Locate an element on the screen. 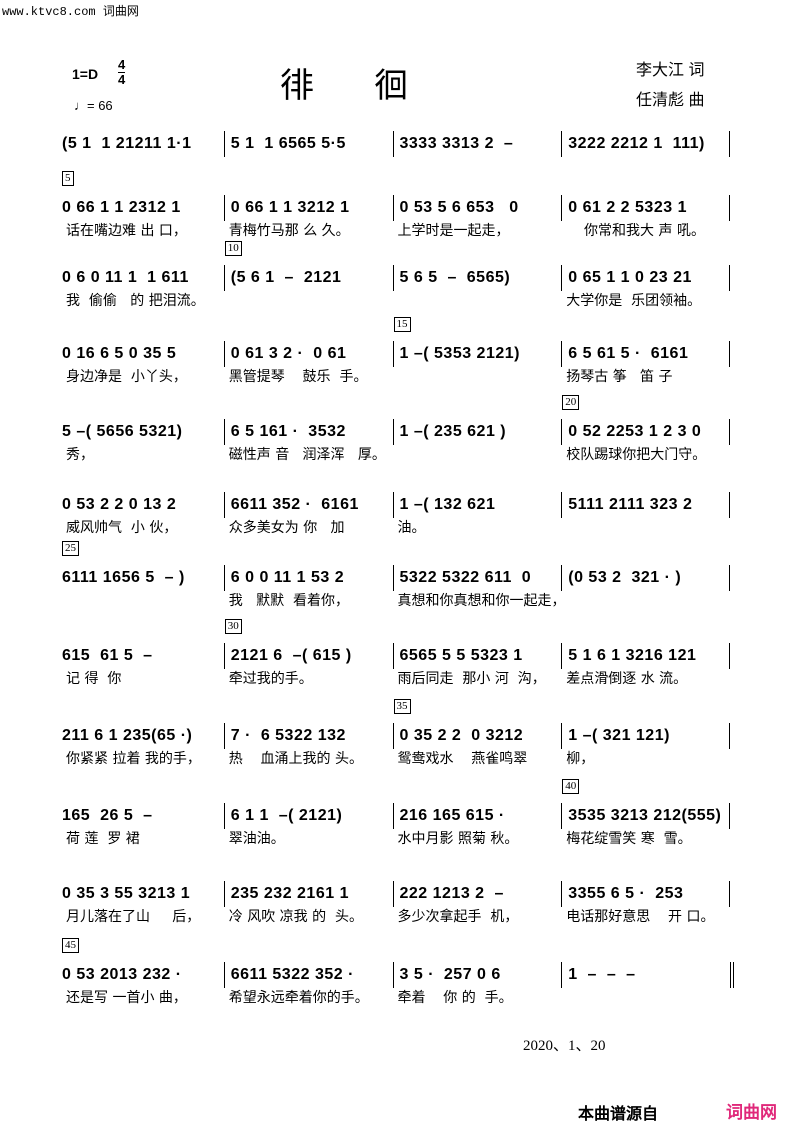 The image size is (793, 1124). measure: 6565 5 5 5323 1 雨后同走 那小 河 沟， is located at coordinates (477, 665).